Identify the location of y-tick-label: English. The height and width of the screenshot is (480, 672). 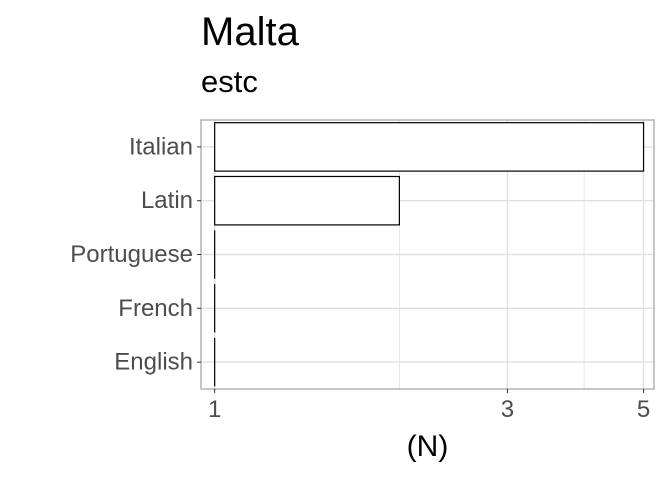
(153, 362).